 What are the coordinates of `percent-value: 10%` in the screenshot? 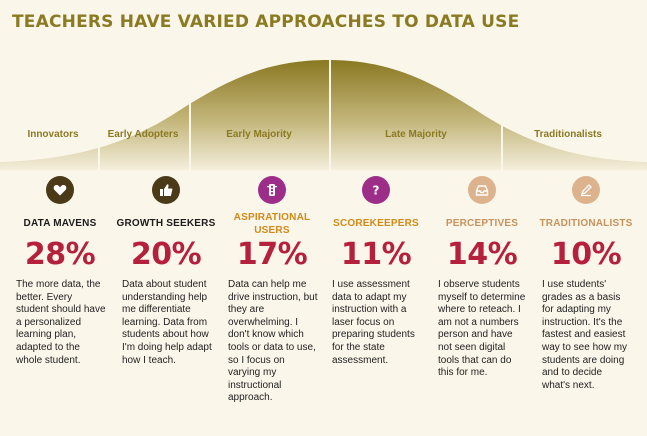 It's located at (586, 254).